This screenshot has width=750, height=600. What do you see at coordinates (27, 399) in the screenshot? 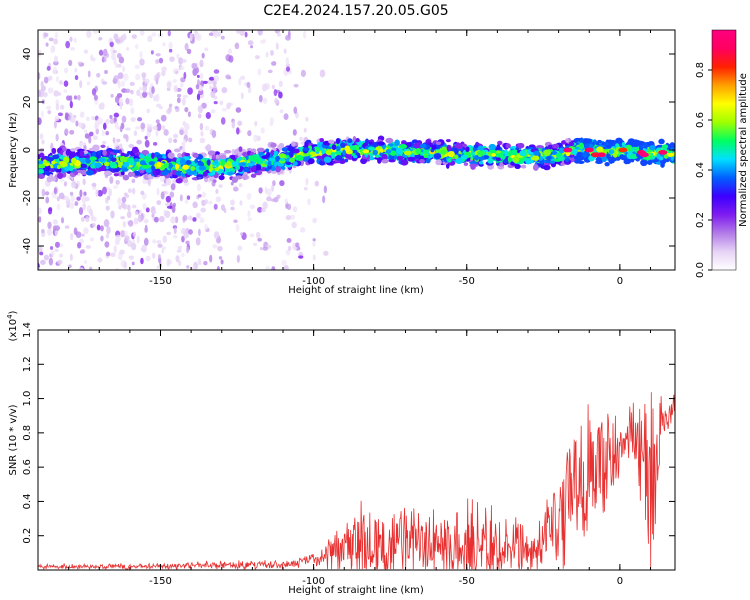
I see `y-tick-label: 1.0` at bounding box center [27, 399].